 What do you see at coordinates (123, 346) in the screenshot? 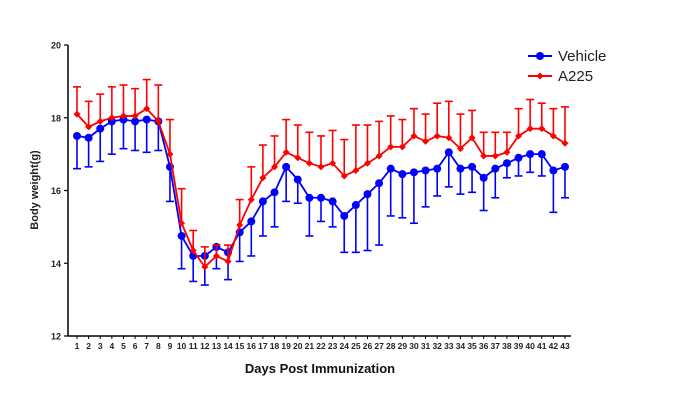
I see `x-tick-label: 5` at bounding box center [123, 346].